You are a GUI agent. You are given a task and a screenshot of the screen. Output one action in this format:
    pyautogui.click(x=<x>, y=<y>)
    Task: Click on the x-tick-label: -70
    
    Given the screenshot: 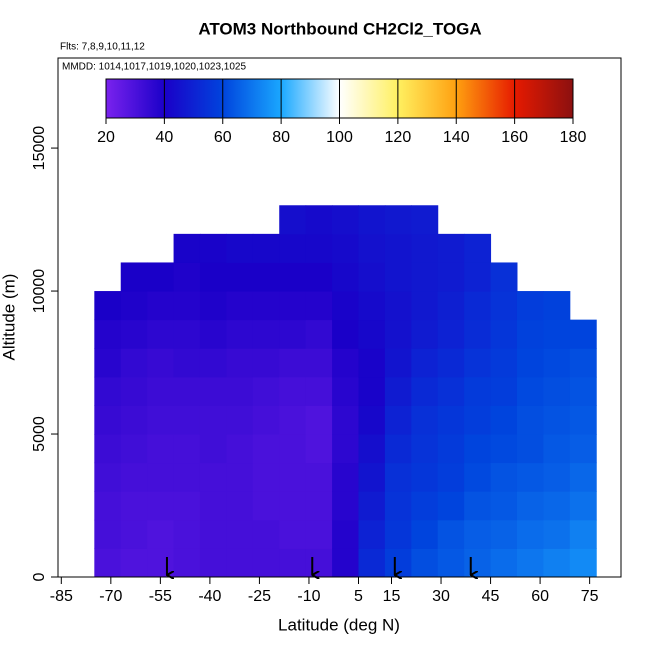 What is the action you would take?
    pyautogui.click(x=110, y=596)
    